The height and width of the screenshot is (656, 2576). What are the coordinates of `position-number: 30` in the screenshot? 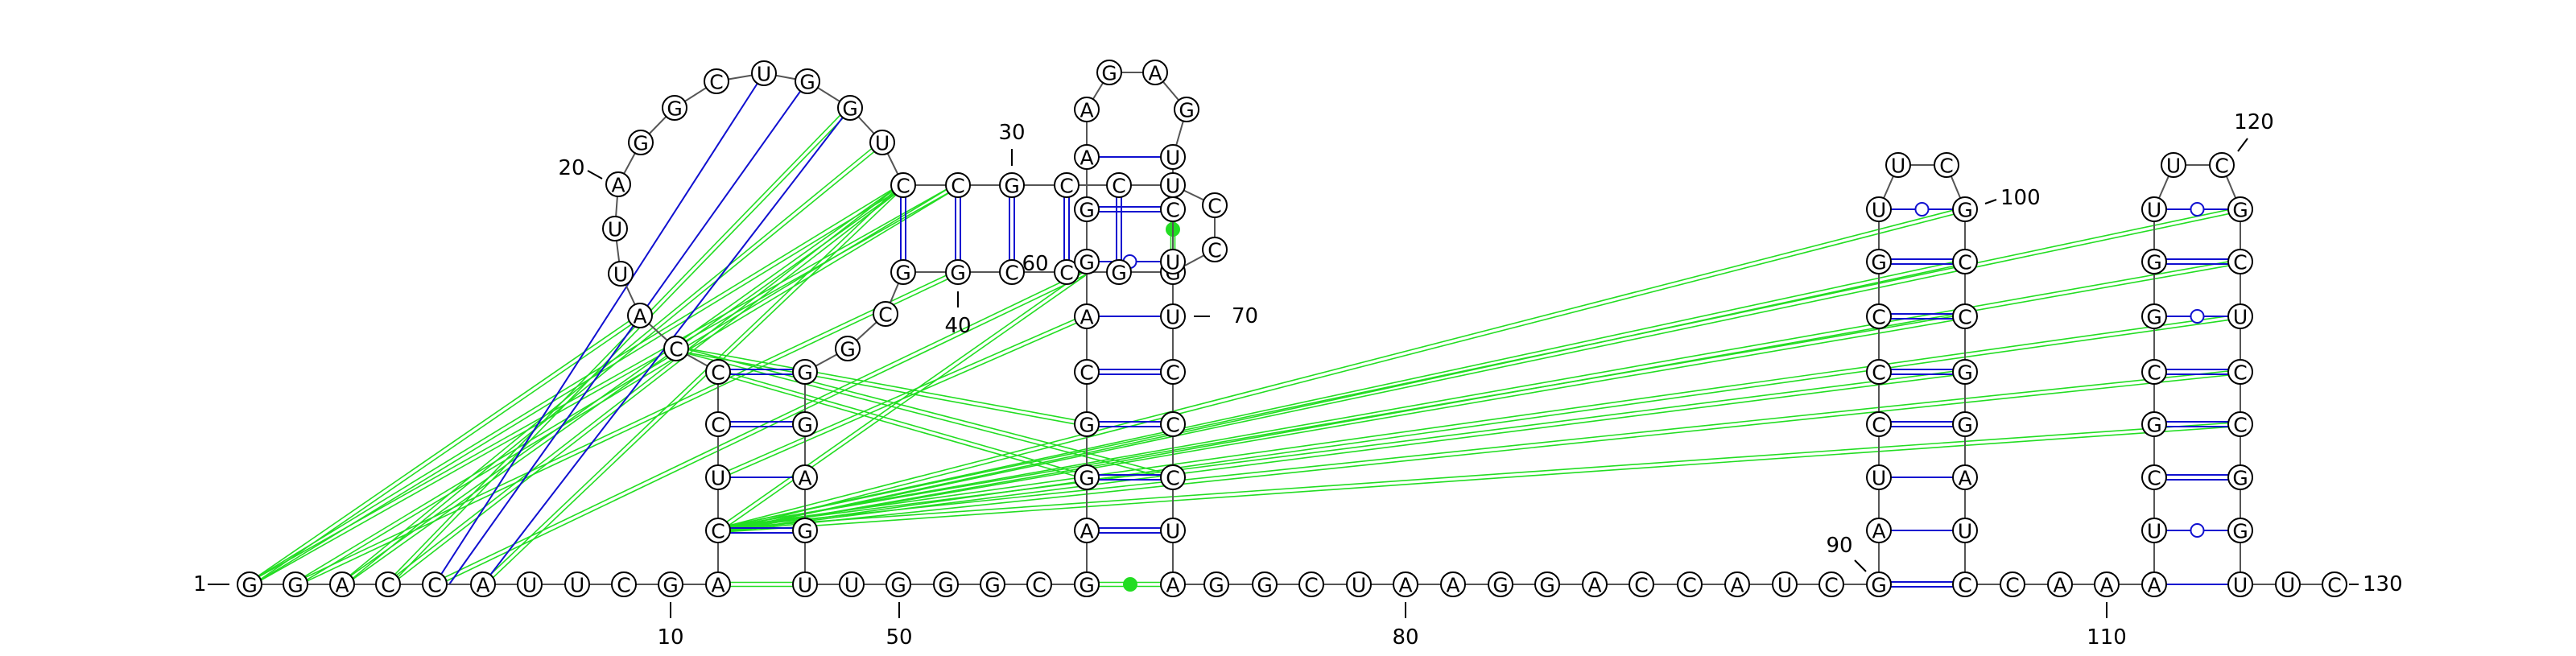 It's located at (1011, 133).